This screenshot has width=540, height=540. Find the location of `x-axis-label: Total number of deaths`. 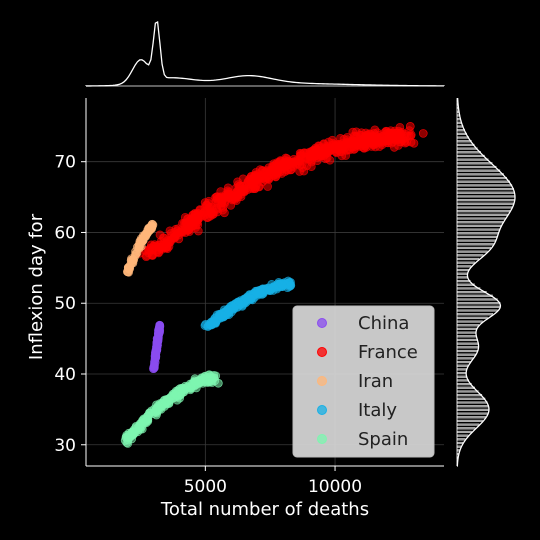

x-axis-label: Total number of deaths is located at coordinates (264, 509).